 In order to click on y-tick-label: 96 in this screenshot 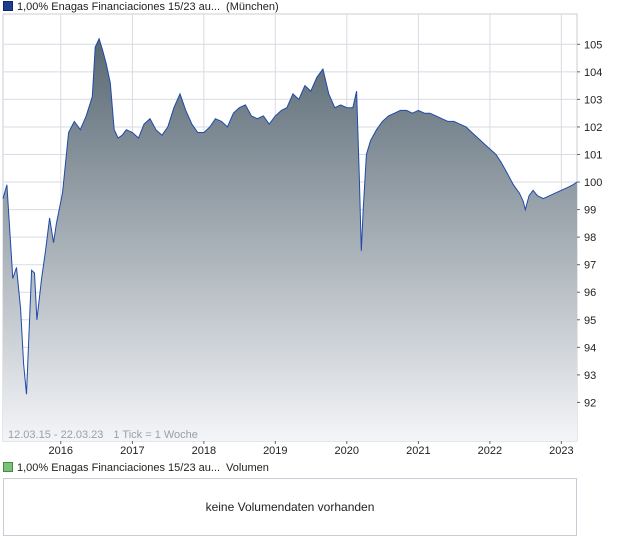, I will do `click(590, 293)`.